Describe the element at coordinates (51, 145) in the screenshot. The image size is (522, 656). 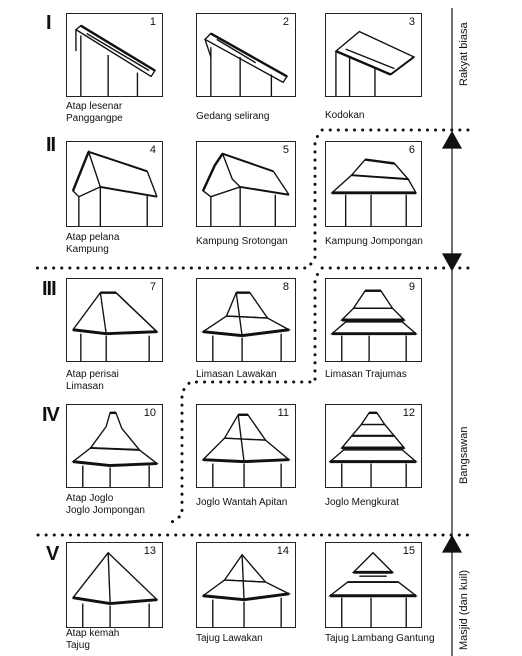
I see `row-numeral-2: II` at that location.